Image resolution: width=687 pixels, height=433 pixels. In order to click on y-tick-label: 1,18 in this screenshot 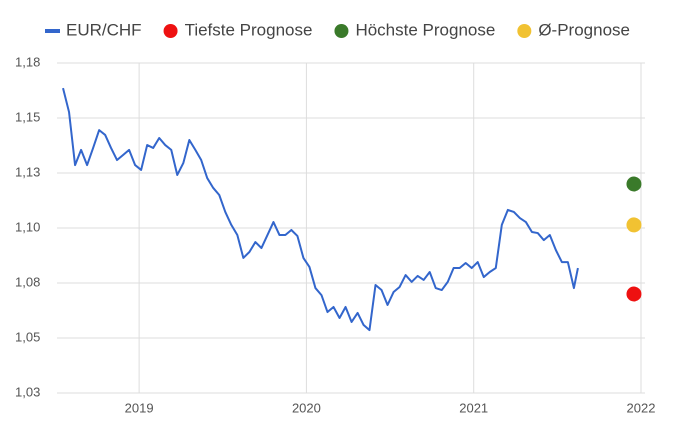, I will do `click(27, 61)`.